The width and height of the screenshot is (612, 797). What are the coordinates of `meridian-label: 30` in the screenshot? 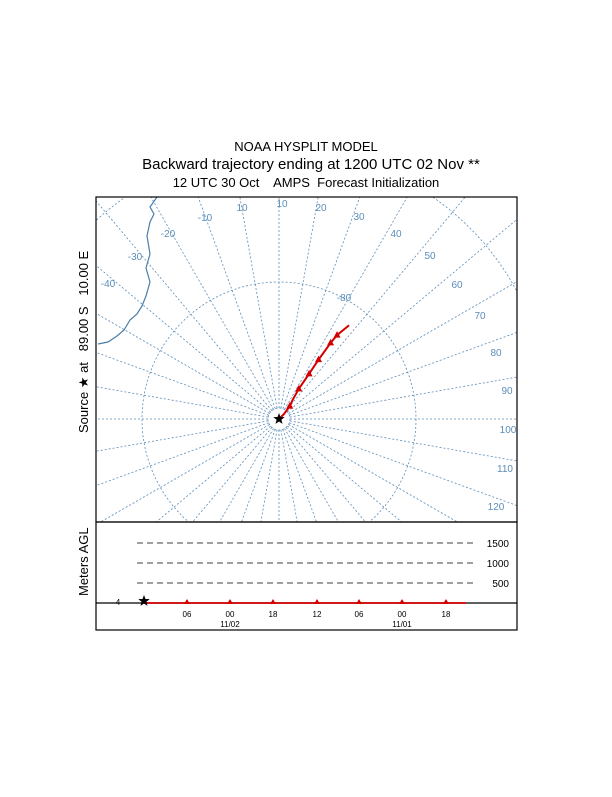 It's located at (359, 217).